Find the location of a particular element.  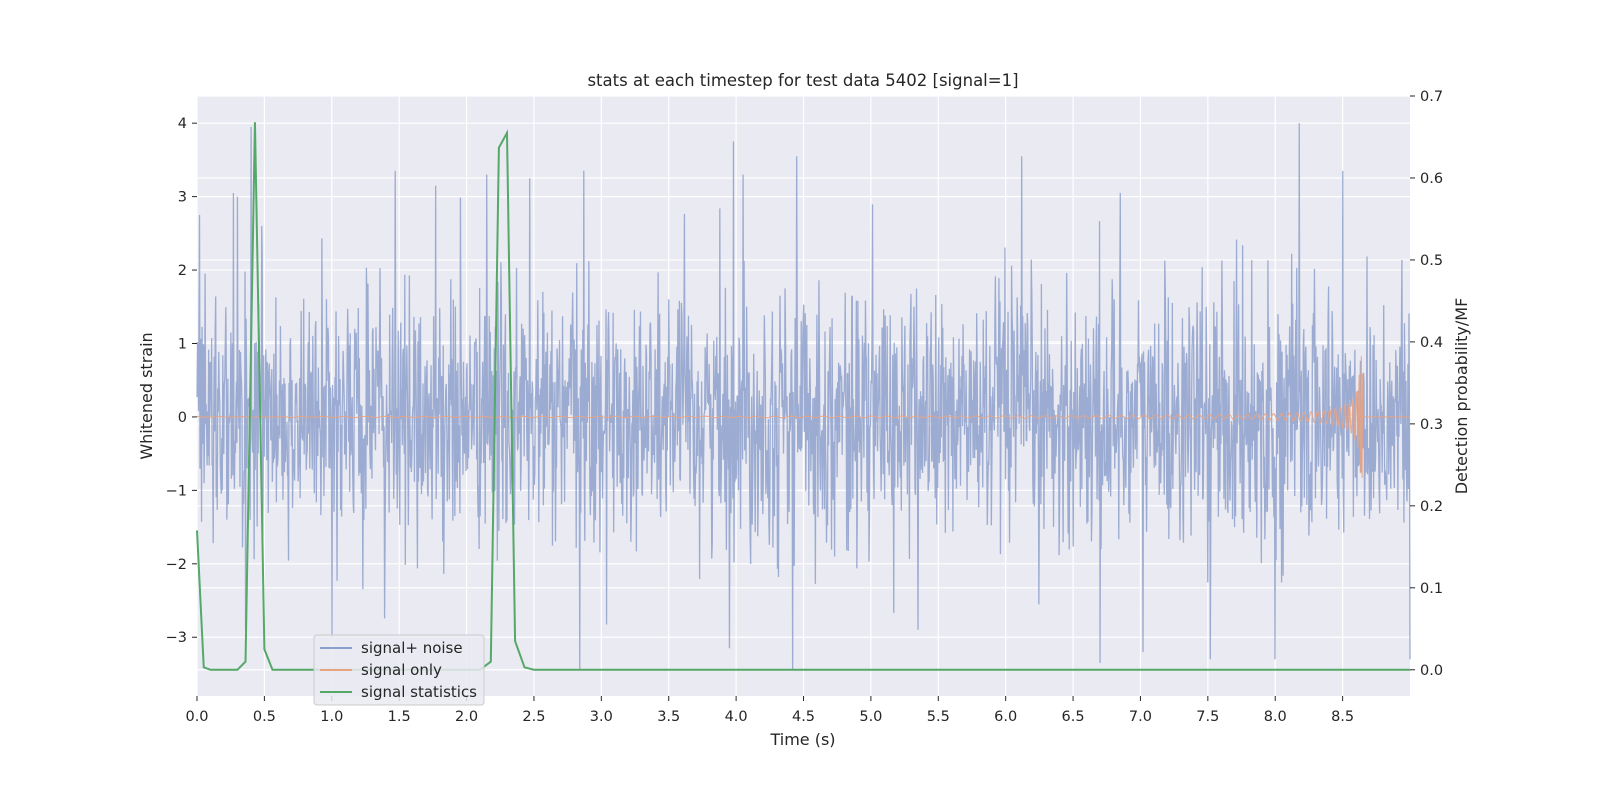

x-tick-label: 4.0 is located at coordinates (736, 717).